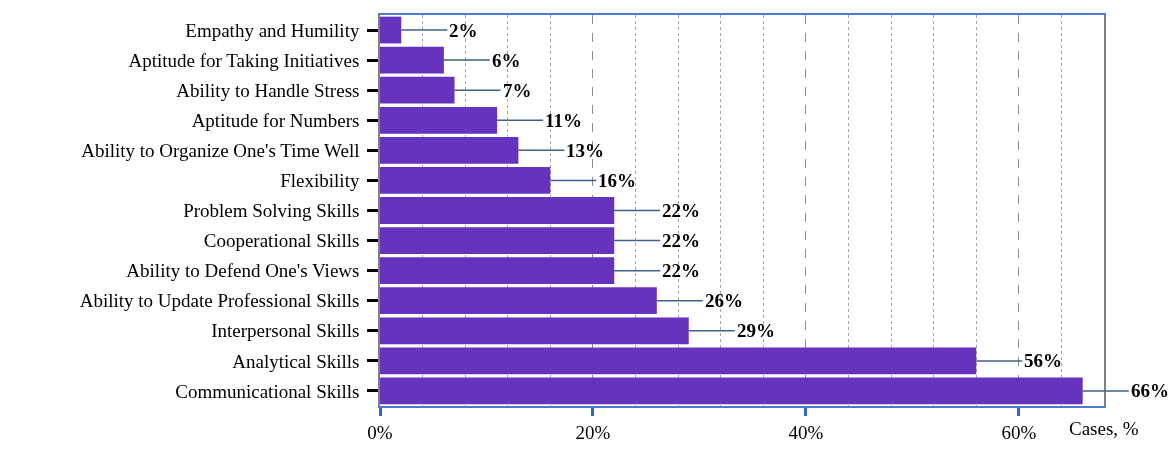  Describe the element at coordinates (463, 30) in the screenshot. I see `data-label: 2%` at that location.